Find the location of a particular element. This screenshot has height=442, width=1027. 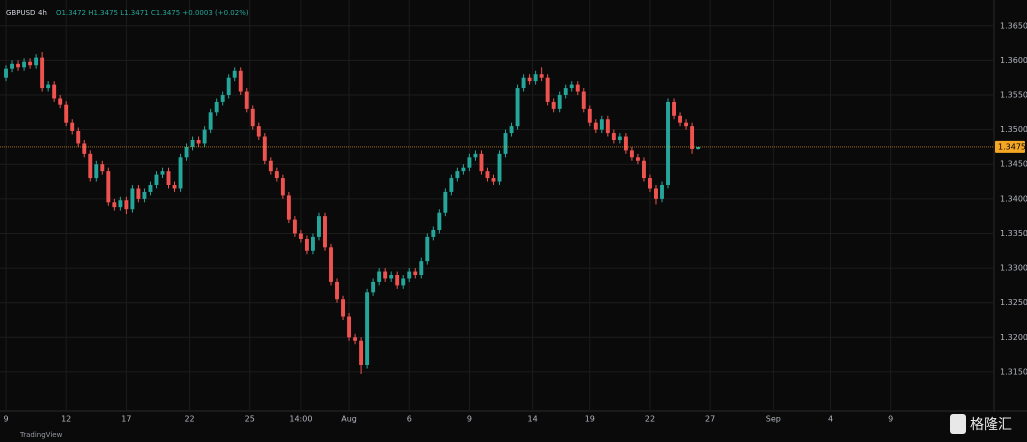

y-tick-label: 1.3150 is located at coordinates (1013, 371).